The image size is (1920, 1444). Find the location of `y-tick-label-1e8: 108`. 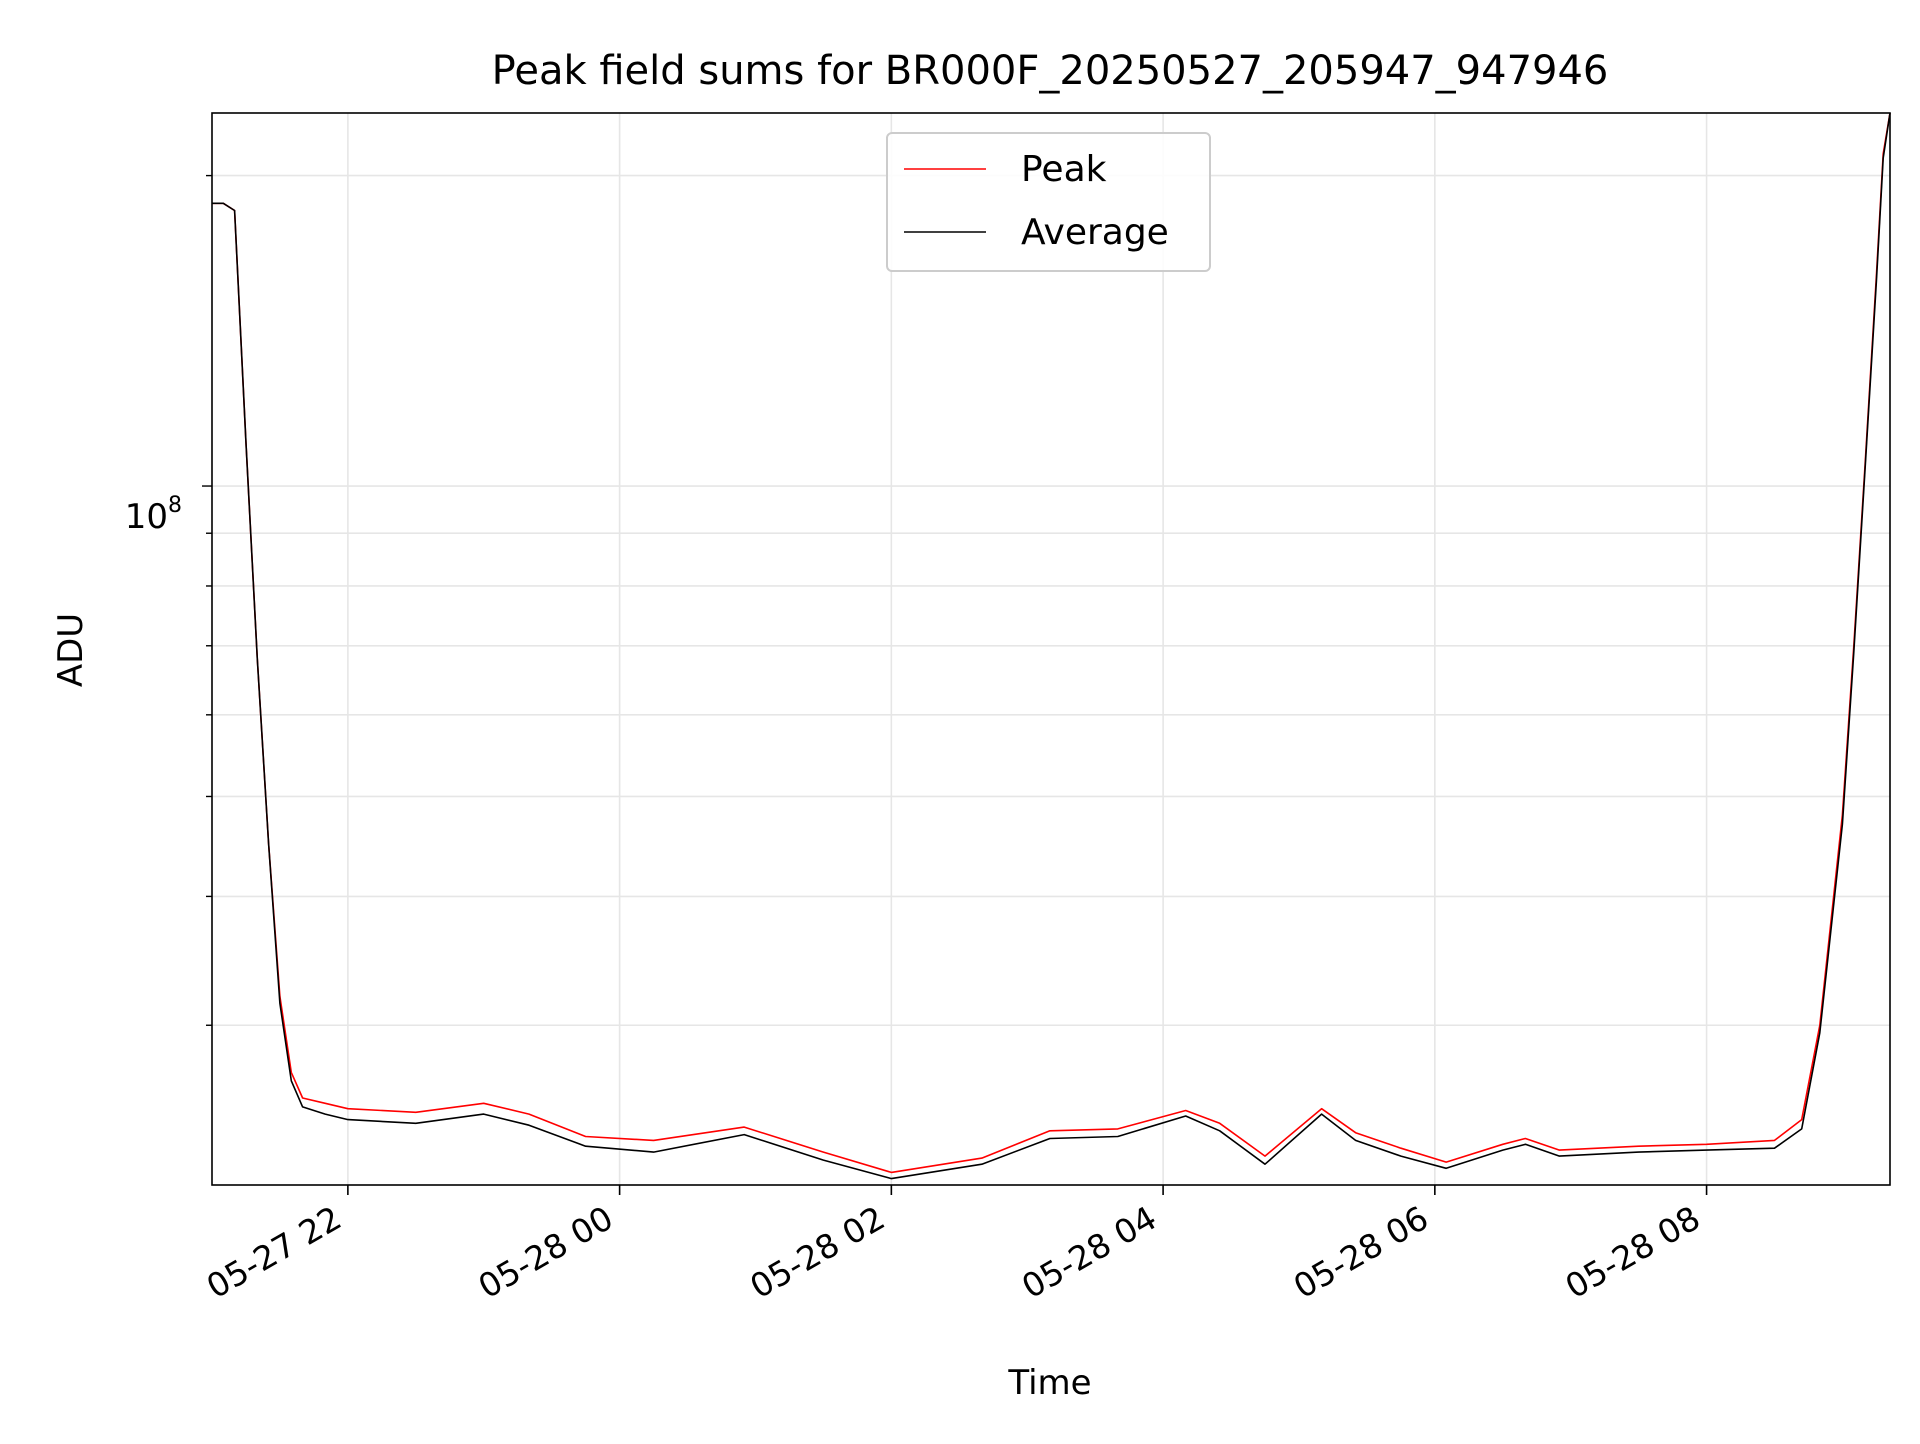

y-tick-label-1e8: 108 is located at coordinates (153, 515).